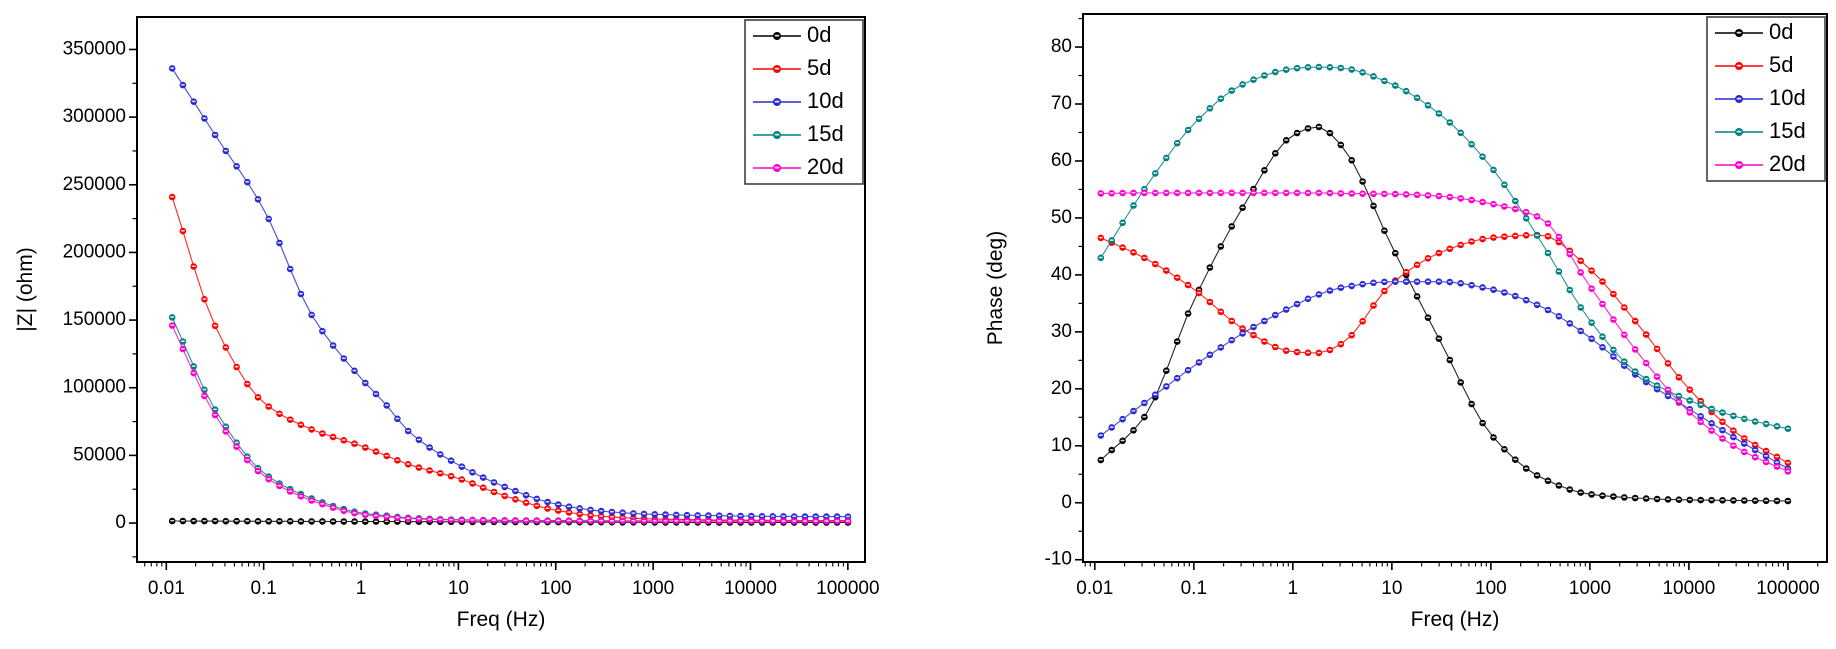  What do you see at coordinates (653, 588) in the screenshot?
I see `x-tick-label: 1000` at bounding box center [653, 588].